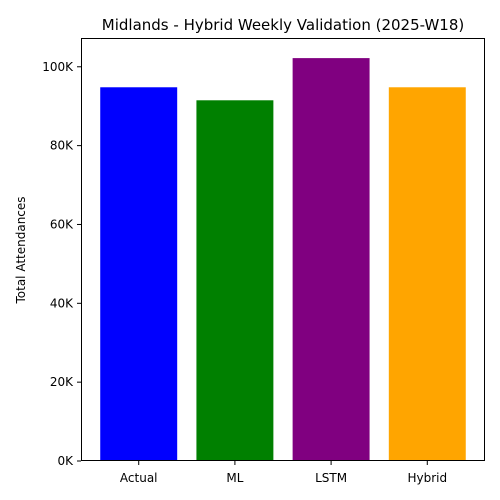 This screenshot has height=500, width=500. I want to click on x-axis-ticks: Actual ML LSTM Hybrid, so click(283, 473).